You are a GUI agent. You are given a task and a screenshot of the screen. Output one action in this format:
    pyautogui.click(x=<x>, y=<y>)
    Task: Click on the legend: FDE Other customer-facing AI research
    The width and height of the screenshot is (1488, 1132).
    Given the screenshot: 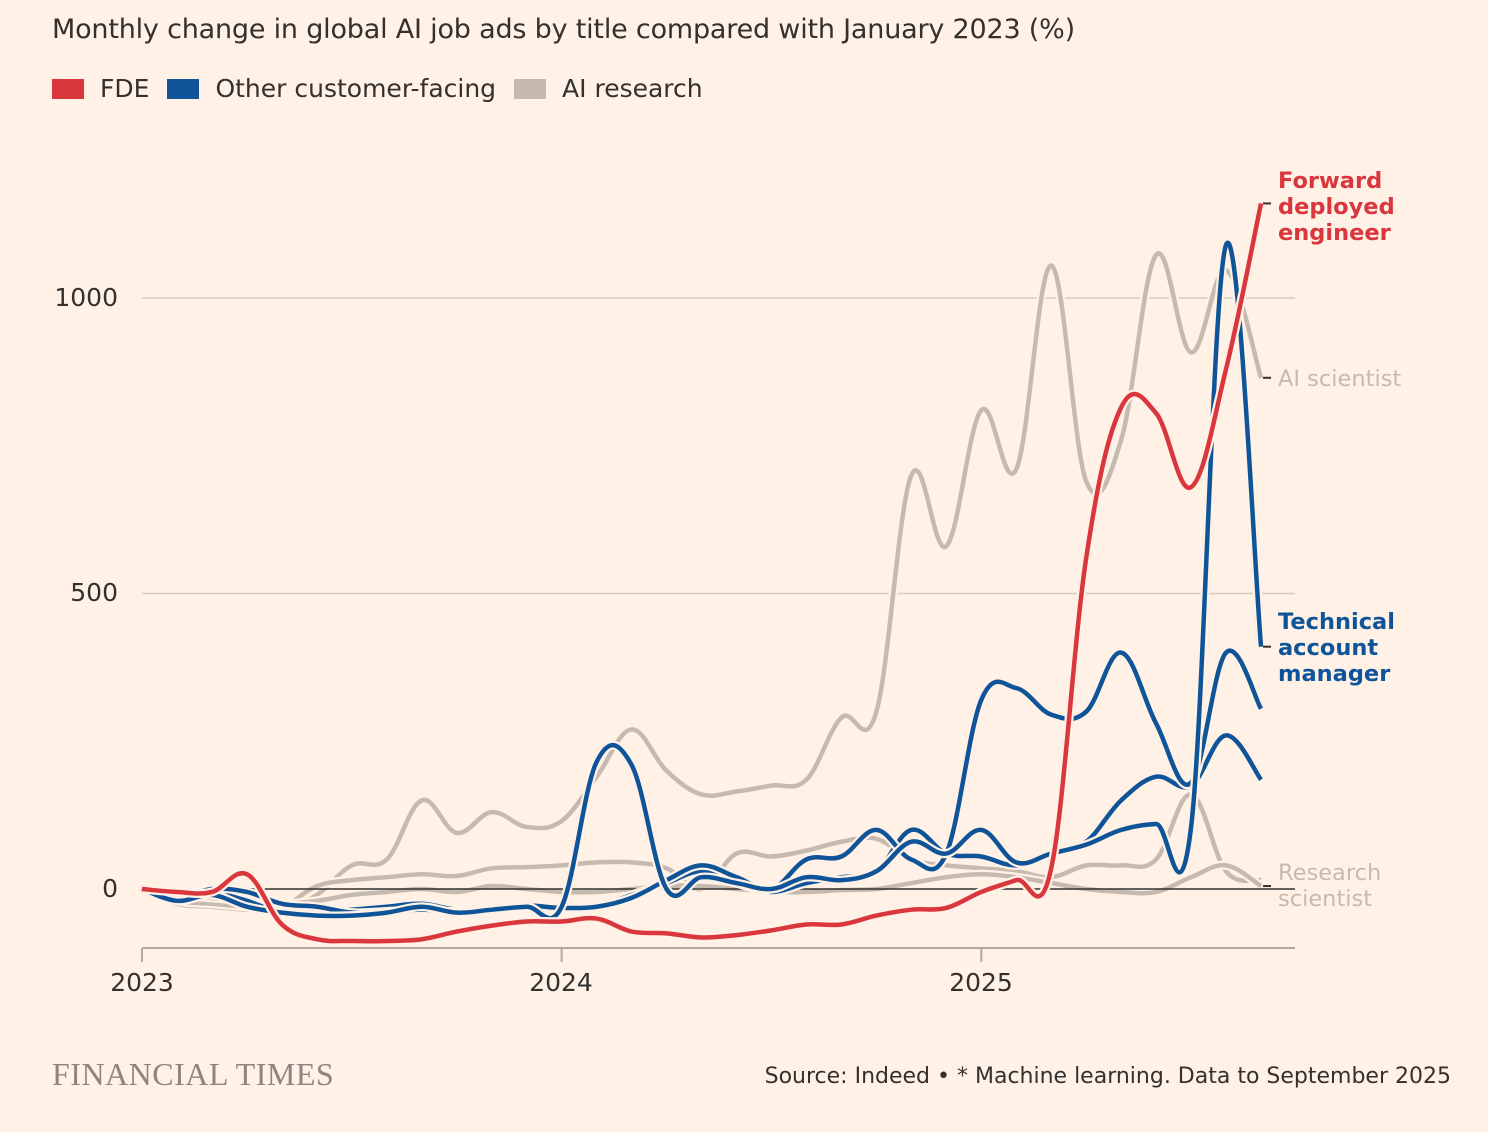 What is the action you would take?
    pyautogui.click(x=386, y=88)
    